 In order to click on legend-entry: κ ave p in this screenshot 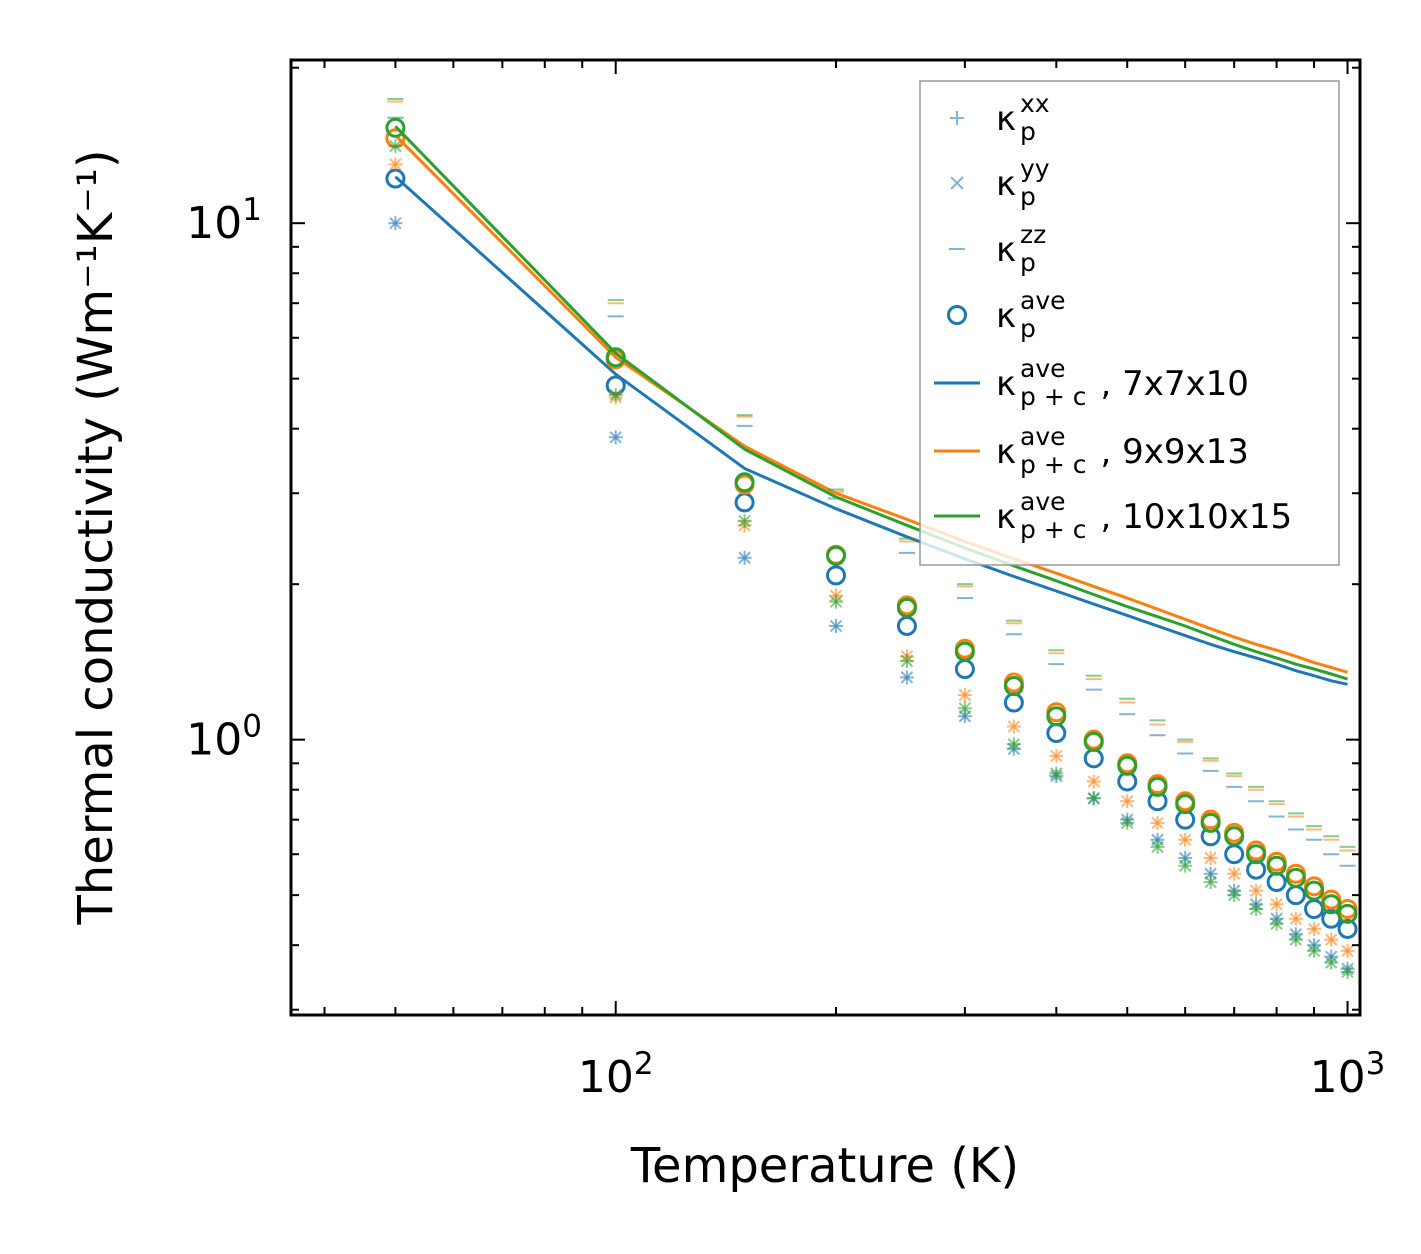, I will do `click(1006, 314)`.